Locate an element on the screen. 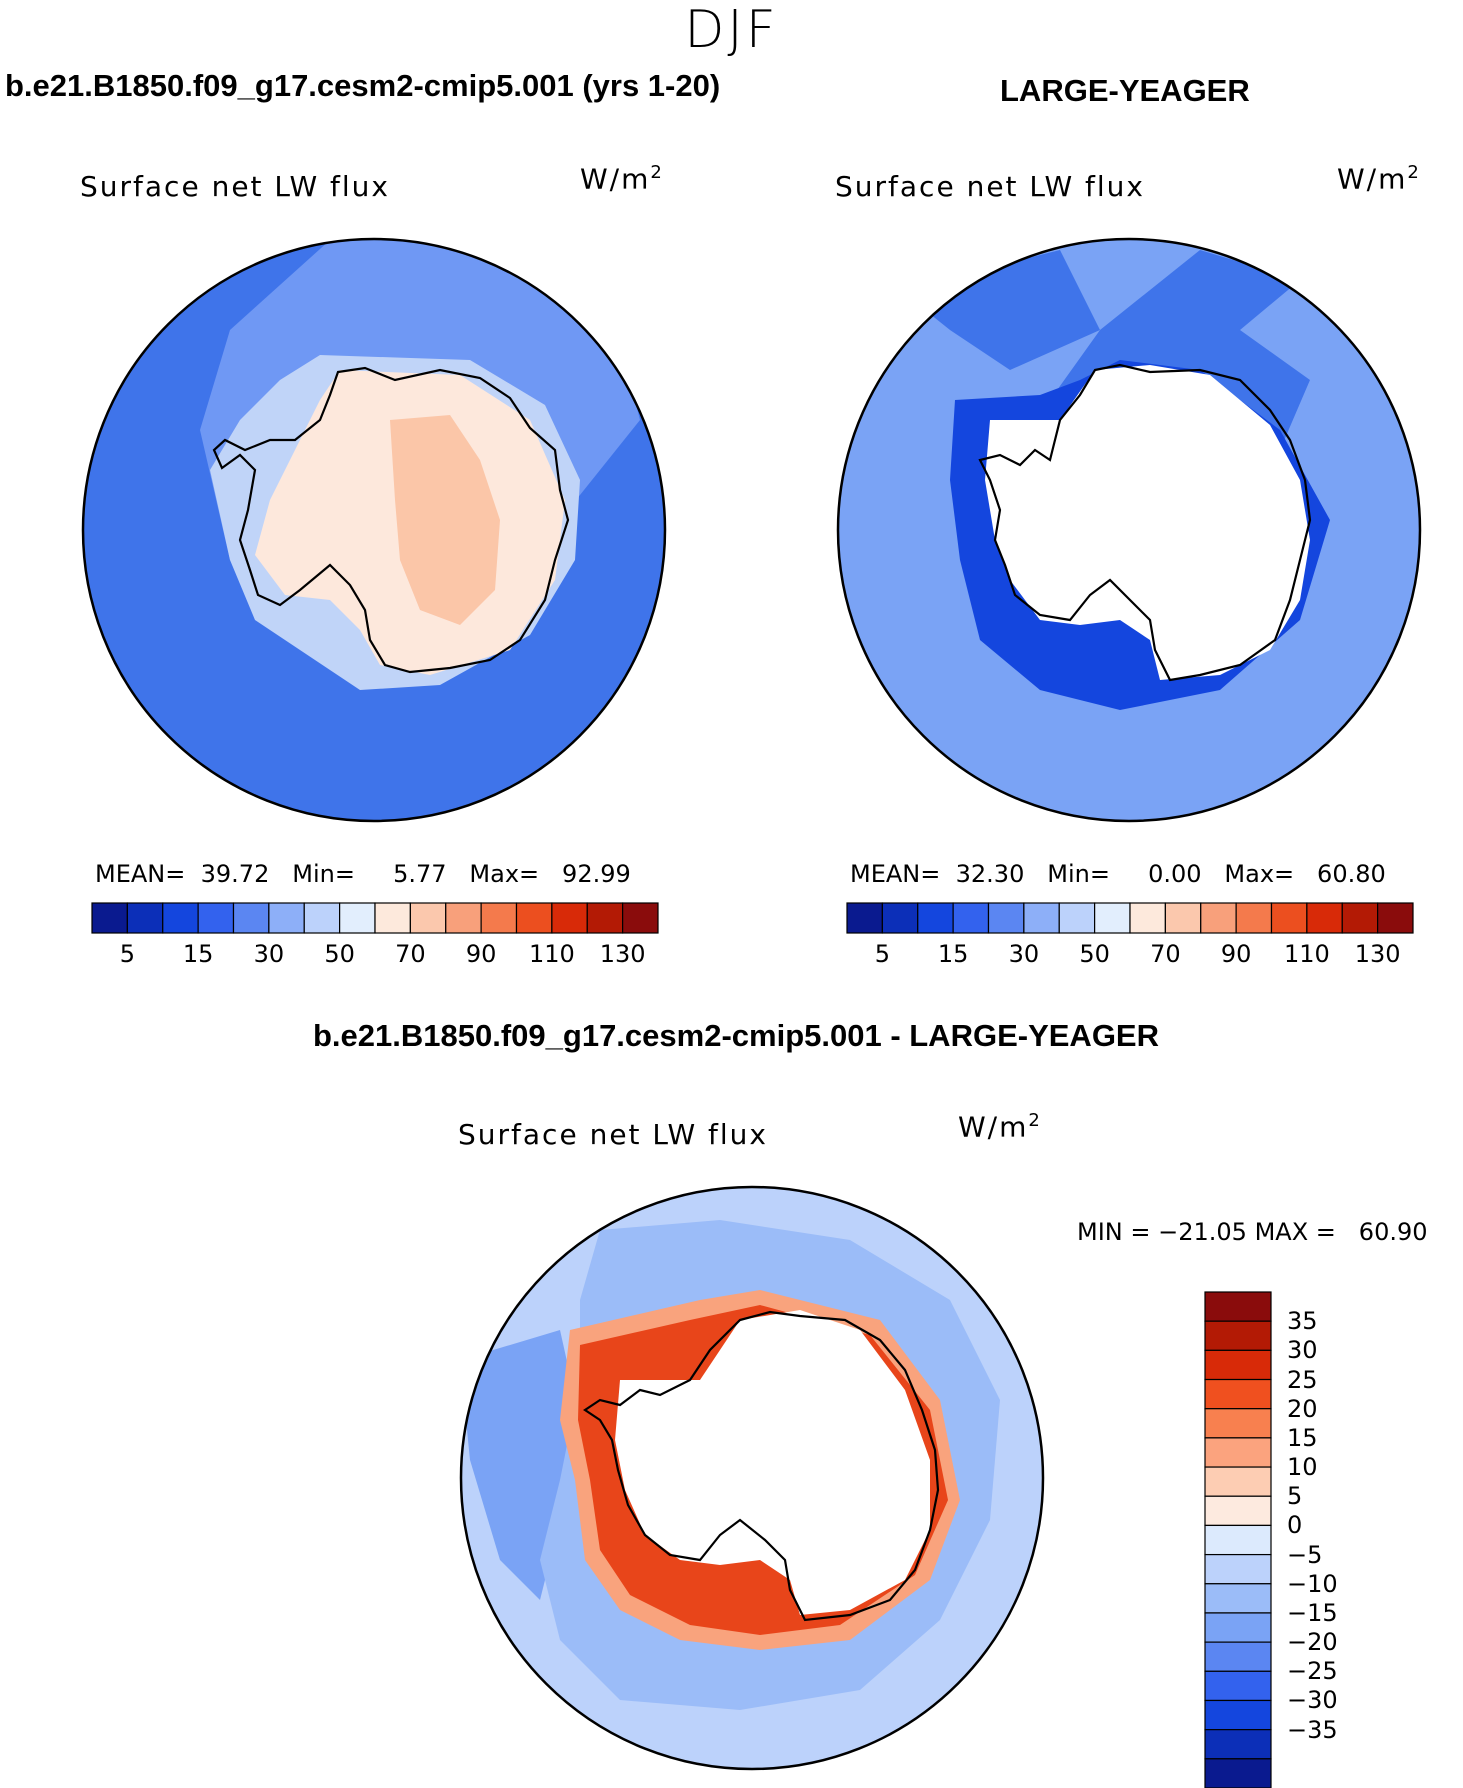 The width and height of the screenshot is (1463, 1788). panel2-field-label: Surface net LW flux is located at coordinates (990, 186).